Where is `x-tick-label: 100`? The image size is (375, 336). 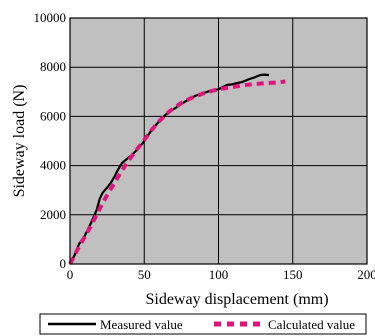
x-tick-label: 100 is located at coordinates (219, 274).